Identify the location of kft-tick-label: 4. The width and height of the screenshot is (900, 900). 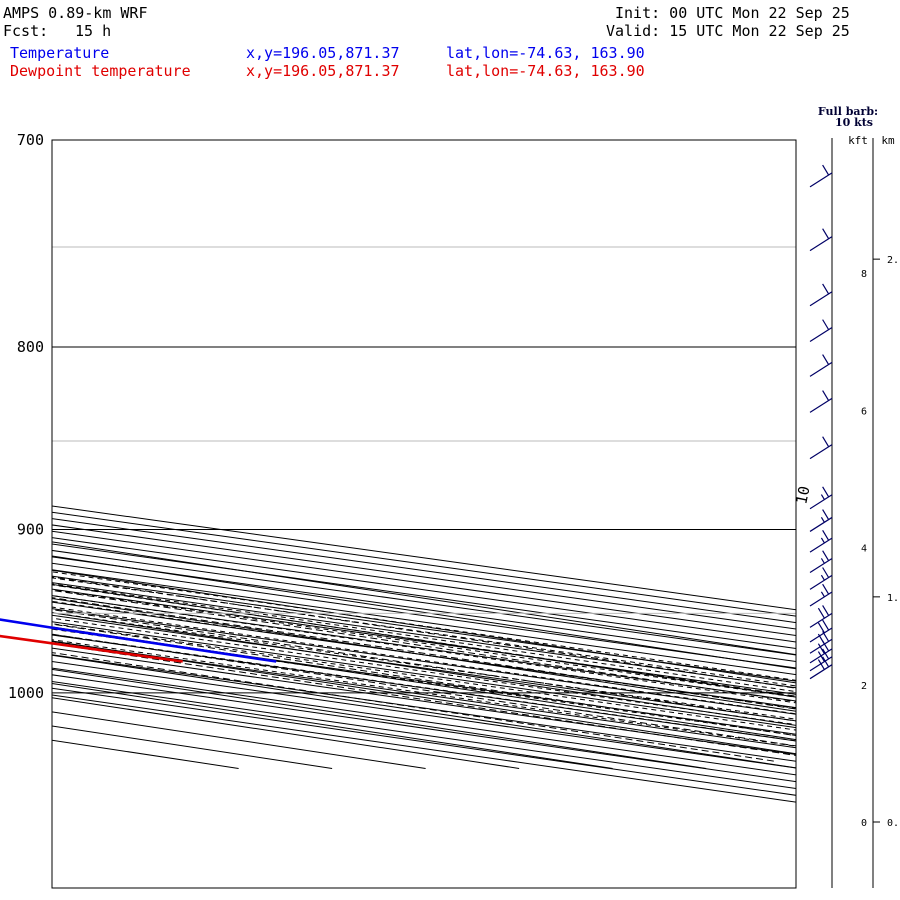
(864, 549).